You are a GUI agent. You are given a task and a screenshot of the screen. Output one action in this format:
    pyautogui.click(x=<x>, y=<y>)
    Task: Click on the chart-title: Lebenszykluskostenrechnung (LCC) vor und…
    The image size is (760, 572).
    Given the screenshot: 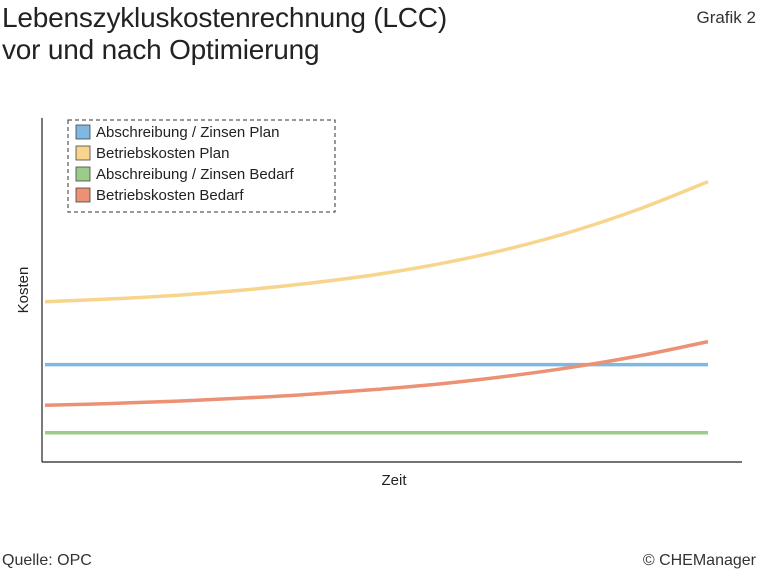 What is the action you would take?
    pyautogui.click(x=224, y=34)
    